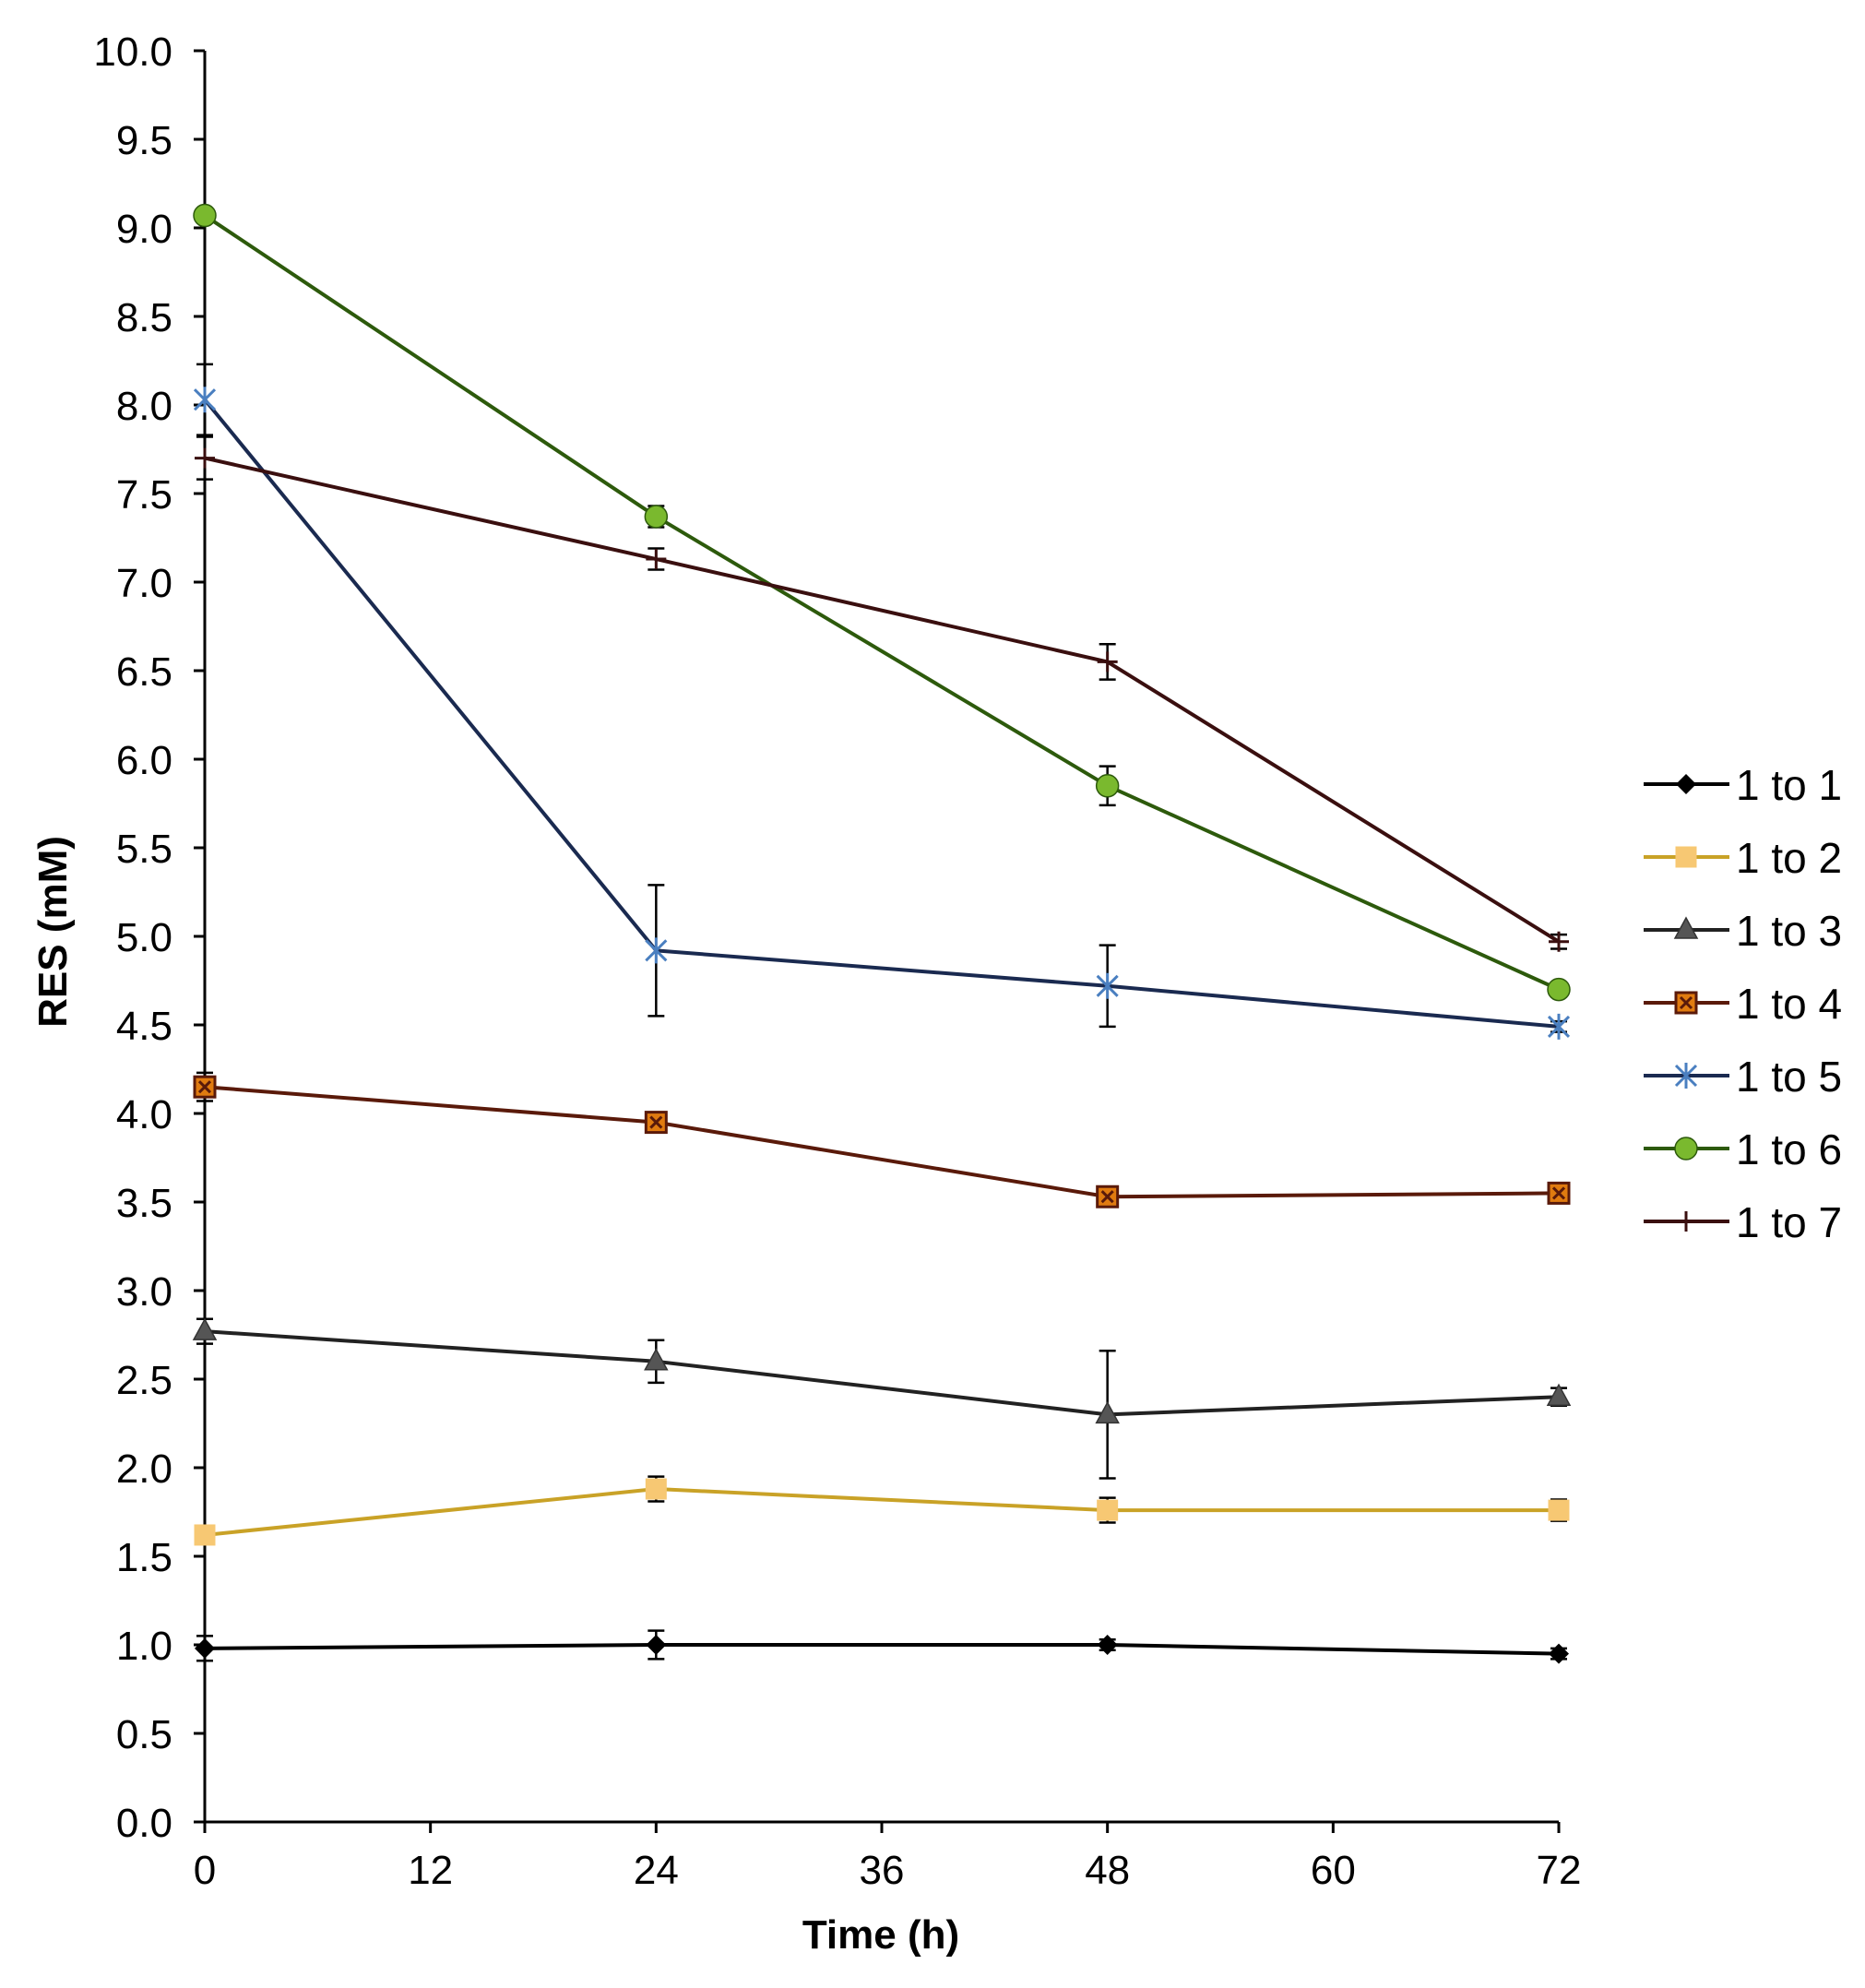 This screenshot has height=1988, width=1865. Describe the element at coordinates (144, 406) in the screenshot. I see `y-tick-label: 8.0` at that location.